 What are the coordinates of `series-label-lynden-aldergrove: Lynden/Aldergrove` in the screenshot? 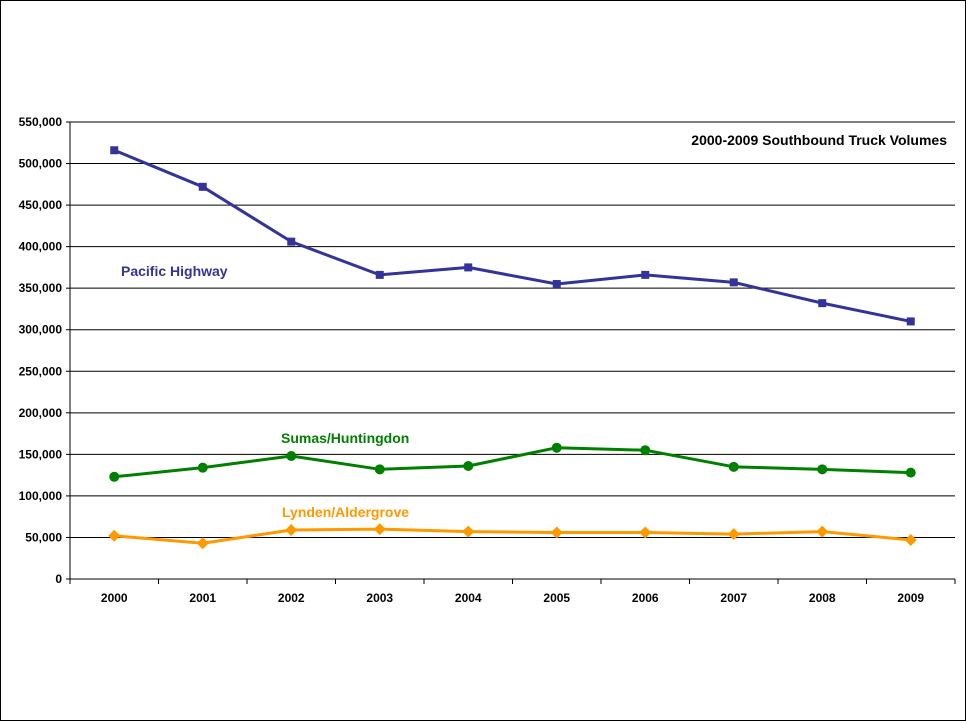 It's located at (345, 512).